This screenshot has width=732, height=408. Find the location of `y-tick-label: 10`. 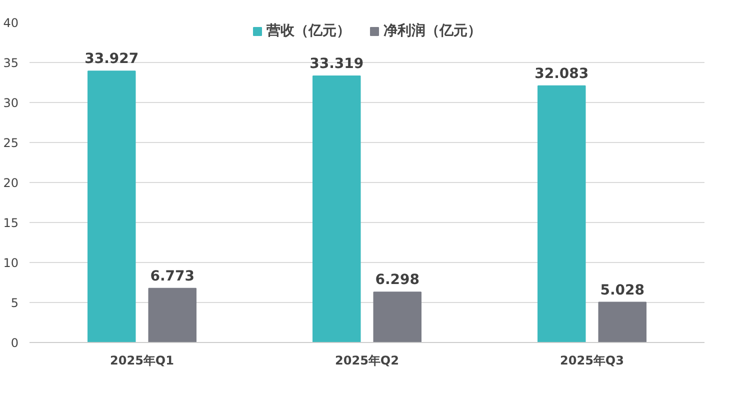

y-tick-label: 10 is located at coordinates (11, 263).